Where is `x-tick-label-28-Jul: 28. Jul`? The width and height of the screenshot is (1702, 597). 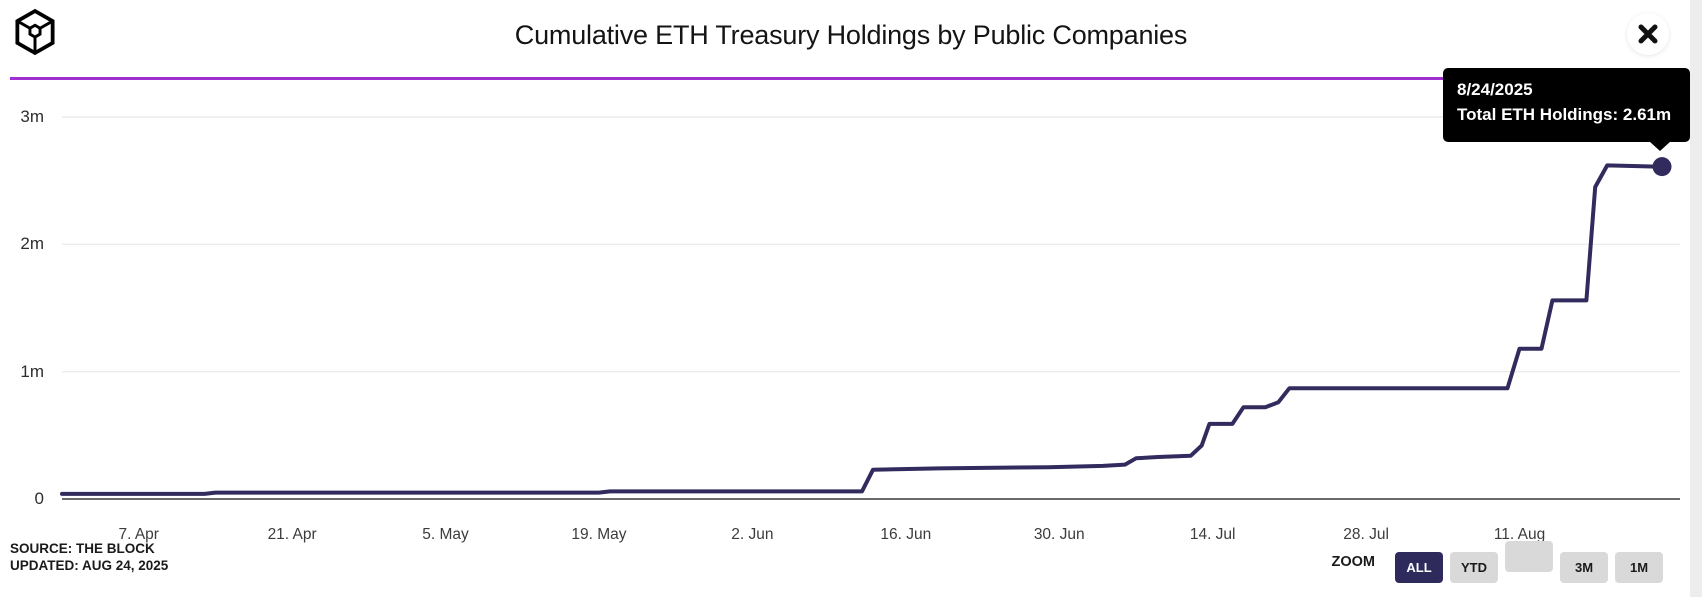 x-tick-label-28-Jul: 28. Jul is located at coordinates (1366, 534).